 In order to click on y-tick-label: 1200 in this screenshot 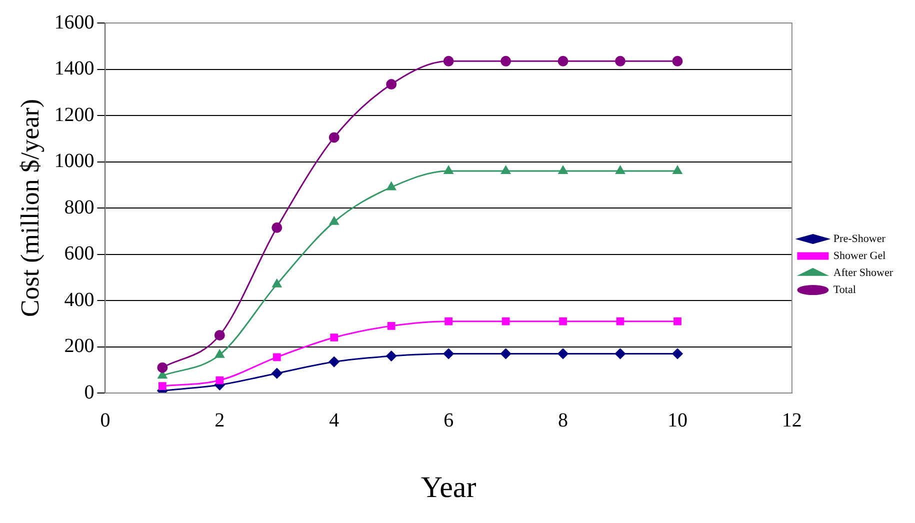, I will do `click(74, 115)`.